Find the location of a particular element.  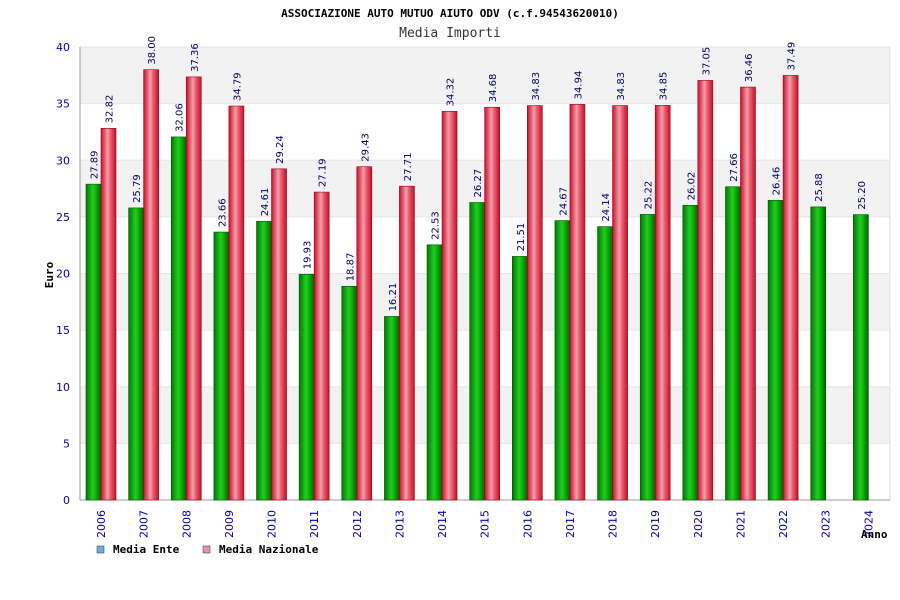

value-label: 36.46 is located at coordinates (749, 67).